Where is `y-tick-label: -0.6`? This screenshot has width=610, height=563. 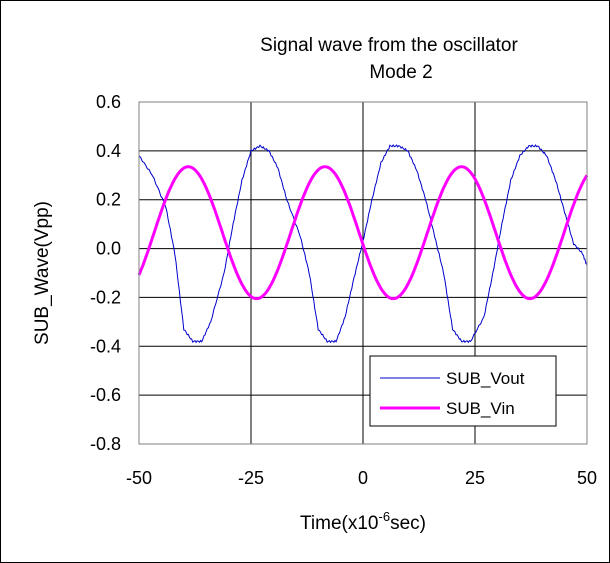
y-tick-label: -0.6 is located at coordinates (105, 395).